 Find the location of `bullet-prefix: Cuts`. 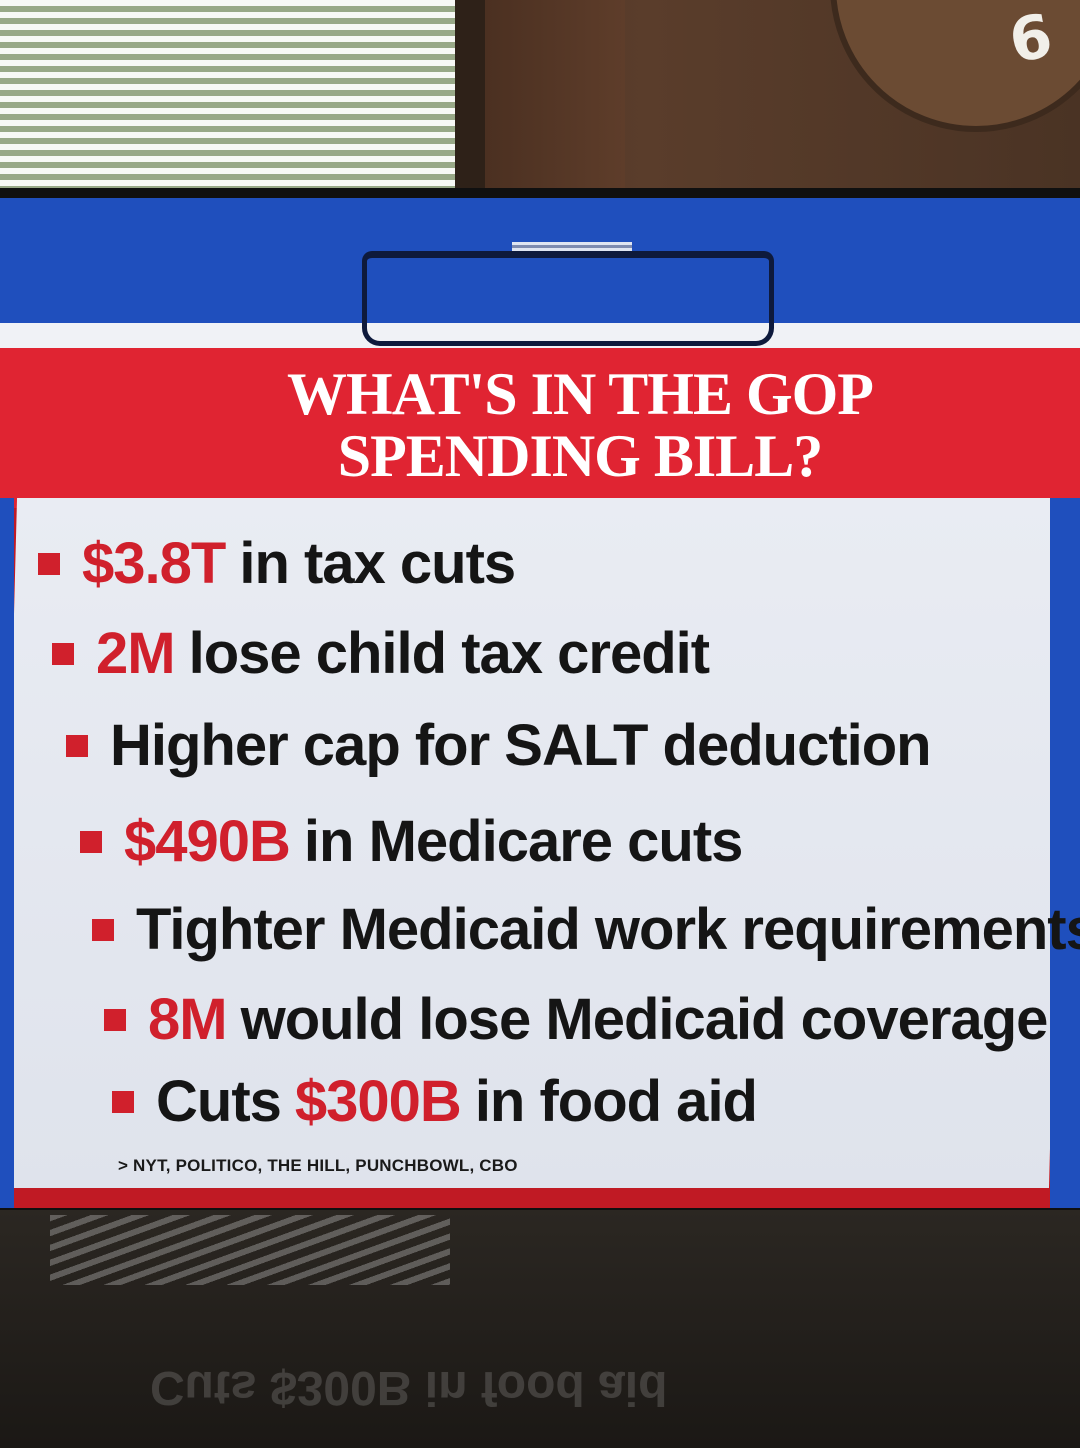

bullet-prefix: Cuts is located at coordinates (219, 1101).